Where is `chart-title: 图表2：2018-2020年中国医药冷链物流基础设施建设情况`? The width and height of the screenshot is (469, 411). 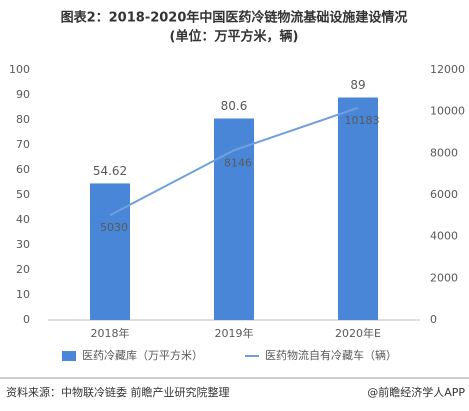 chart-title: 图表2：2018-2020年中国医药冷链物流基础设施建设情况 is located at coordinates (234, 18).